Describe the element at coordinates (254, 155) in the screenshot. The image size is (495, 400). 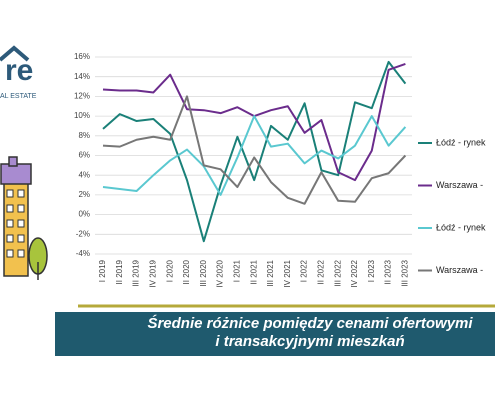
I see `series-line` at that location.